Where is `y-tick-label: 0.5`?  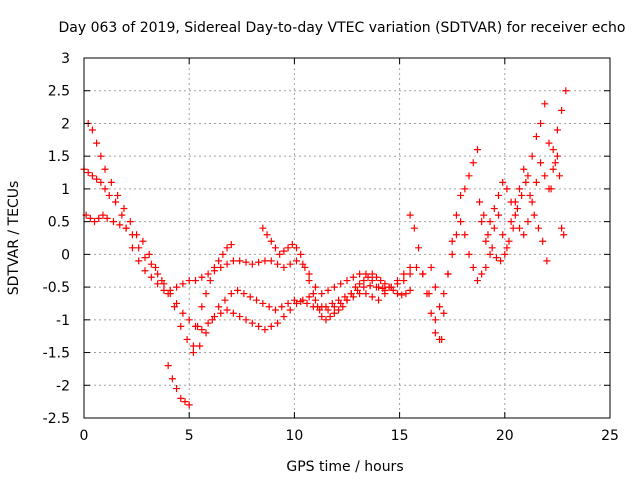 y-tick-label: 0.5 is located at coordinates (59, 223).